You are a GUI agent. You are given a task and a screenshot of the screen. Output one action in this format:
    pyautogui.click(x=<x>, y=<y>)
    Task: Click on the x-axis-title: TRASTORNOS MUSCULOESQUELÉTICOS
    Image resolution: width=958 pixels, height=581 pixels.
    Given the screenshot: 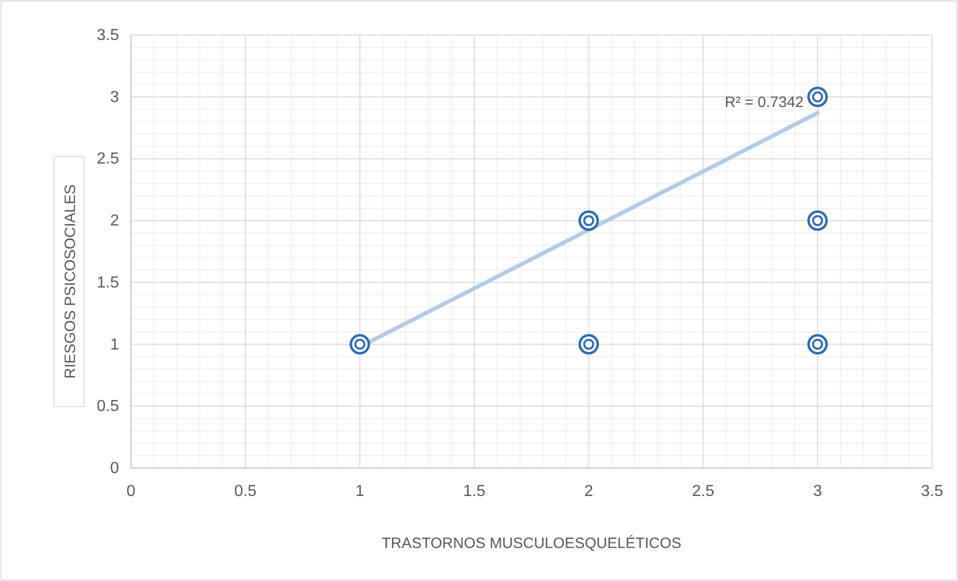 What is the action you would take?
    pyautogui.click(x=532, y=543)
    